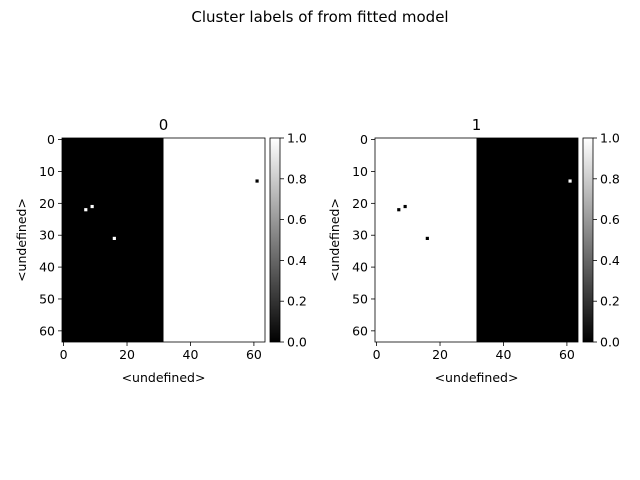 The image size is (640, 480). What do you see at coordinates (164, 125) in the screenshot?
I see `axes-title: 0` at bounding box center [164, 125].